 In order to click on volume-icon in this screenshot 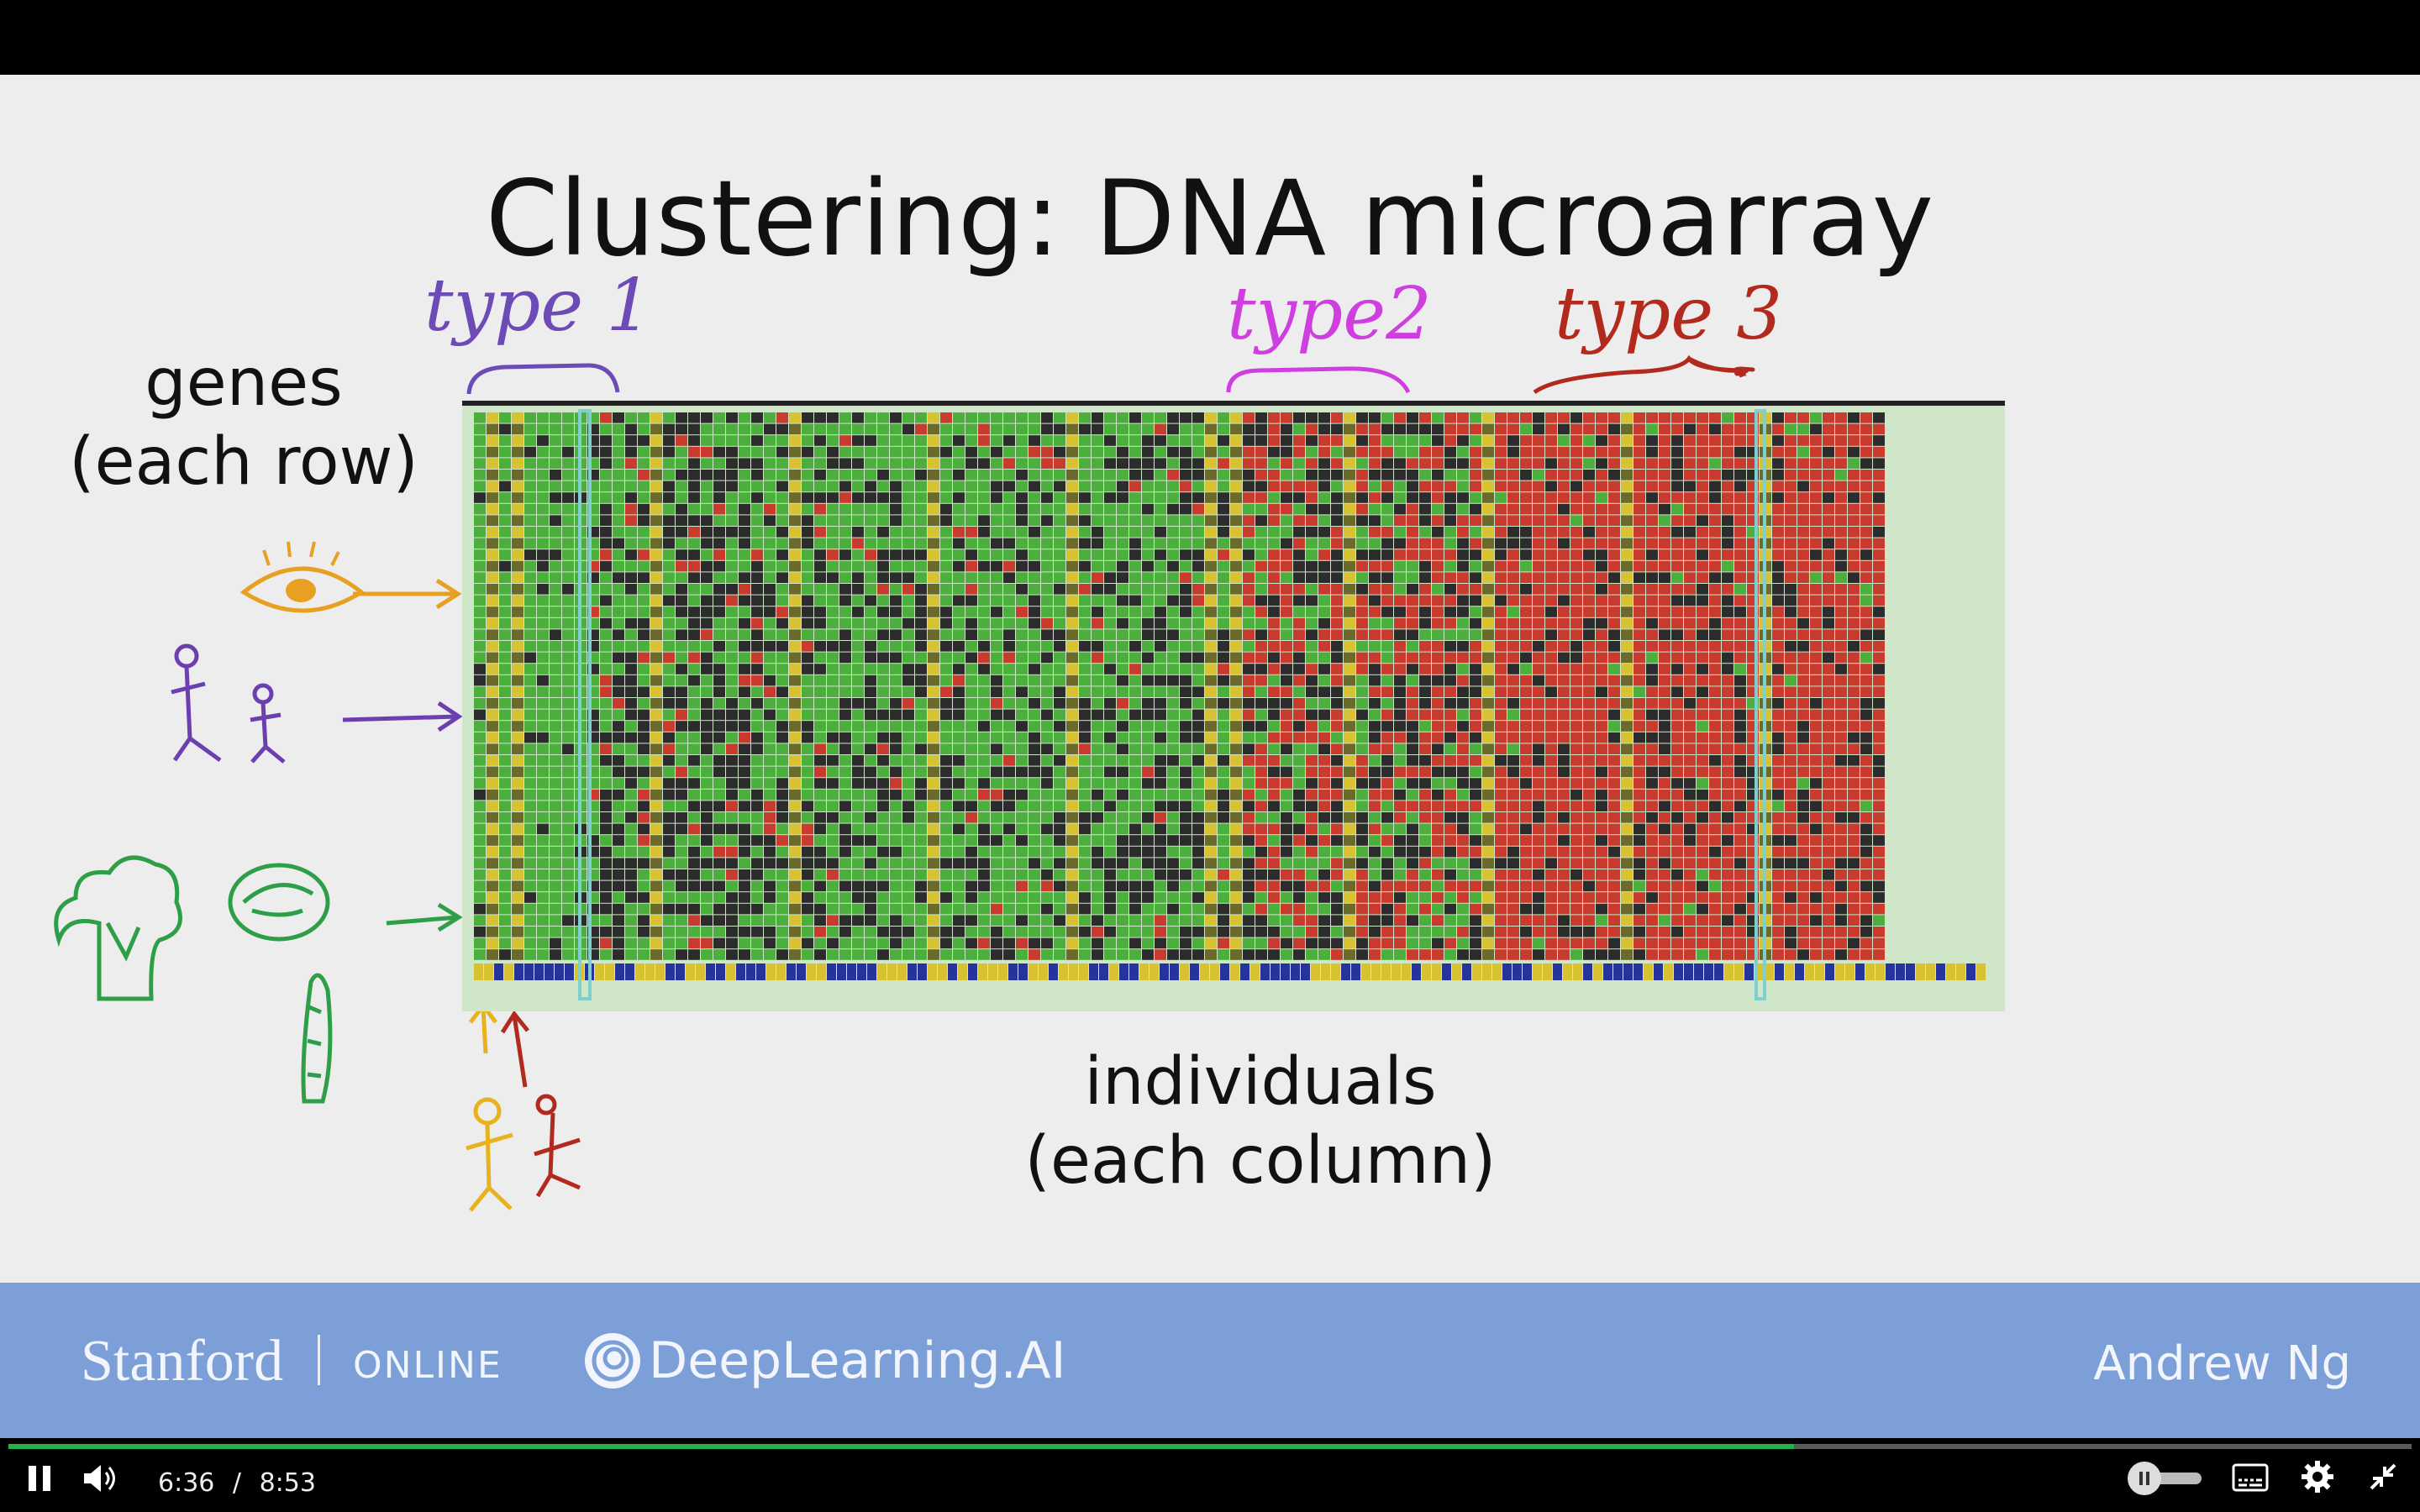, I will do `click(100, 1478)`.